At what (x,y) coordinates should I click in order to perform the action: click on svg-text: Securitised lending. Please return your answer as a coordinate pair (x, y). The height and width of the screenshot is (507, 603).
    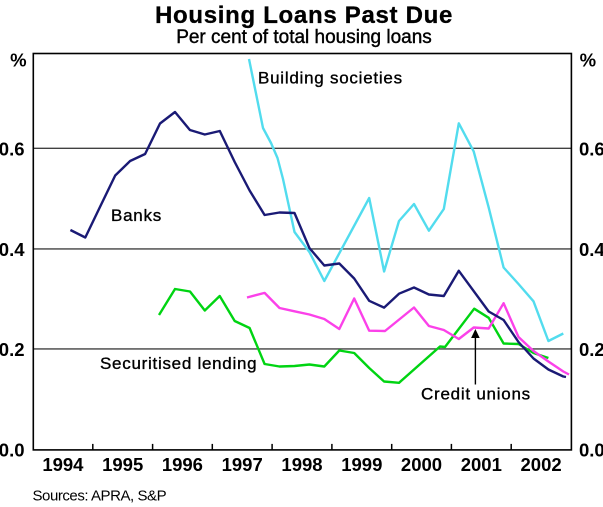
    Looking at the image, I should click on (178, 363).